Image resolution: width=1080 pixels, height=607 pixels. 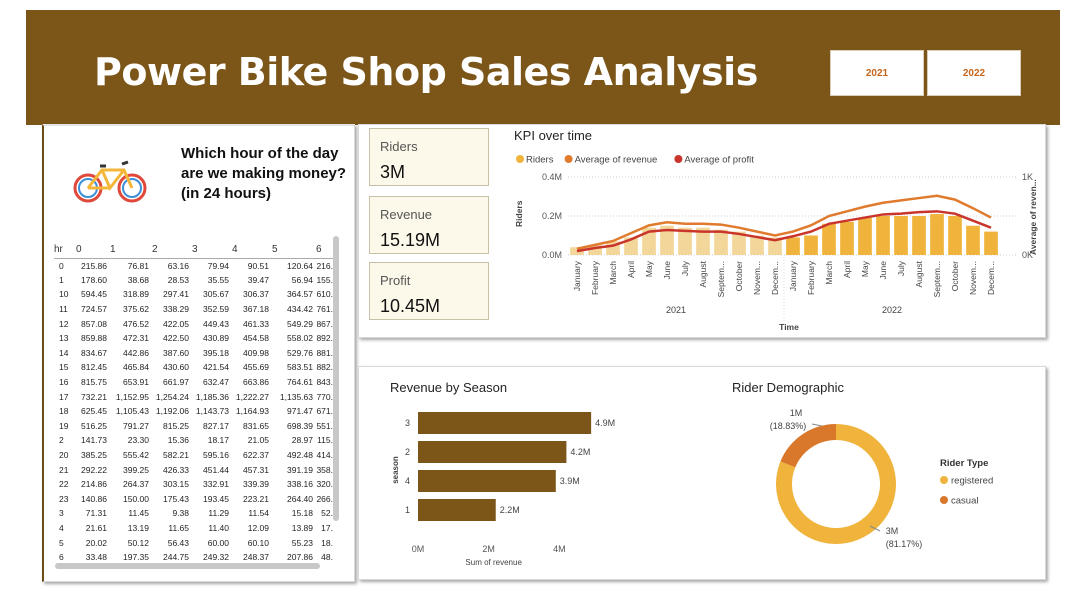 What do you see at coordinates (94, 294) in the screenshot?
I see `value-cell: 594.45` at bounding box center [94, 294].